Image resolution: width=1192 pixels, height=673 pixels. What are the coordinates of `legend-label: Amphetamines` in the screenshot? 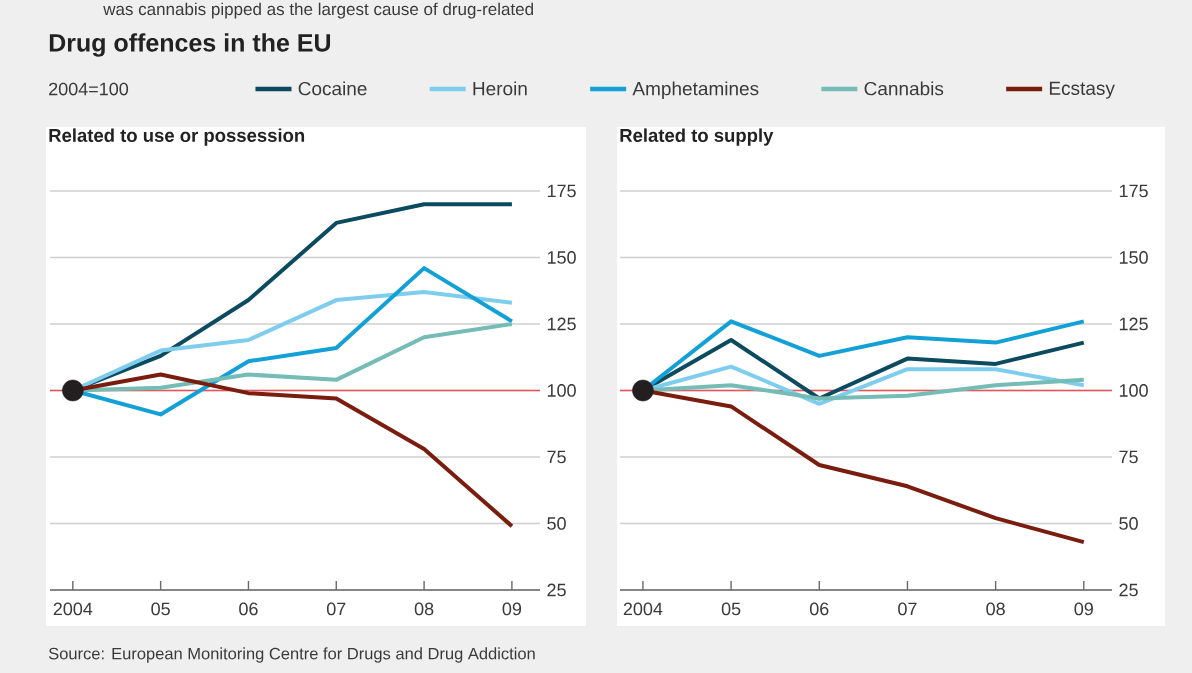 It's located at (695, 90).